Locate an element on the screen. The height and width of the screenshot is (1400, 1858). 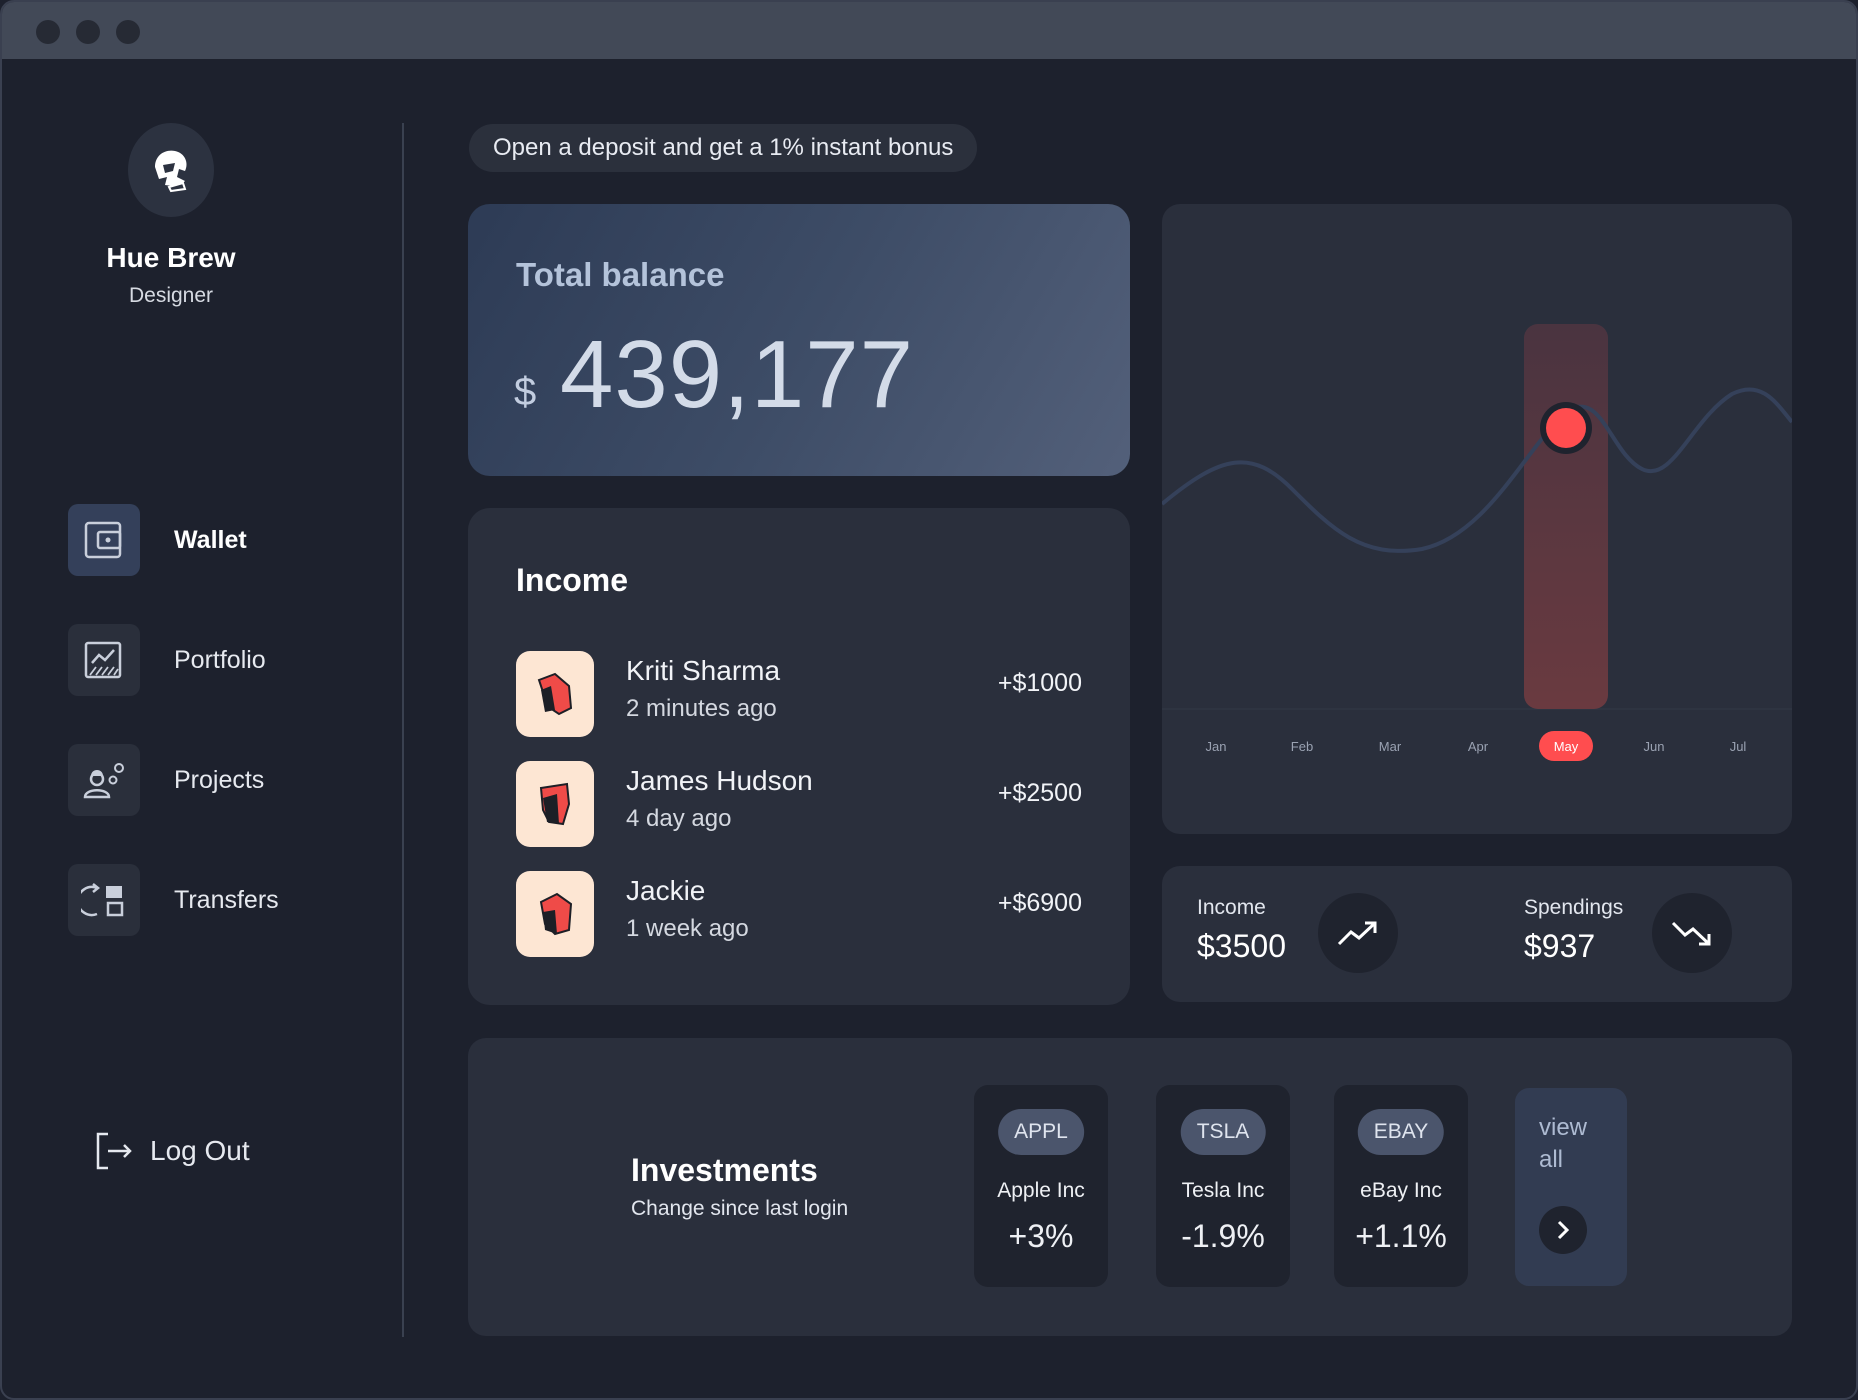
spendings-stat-label: Spendings is located at coordinates (1574, 907).